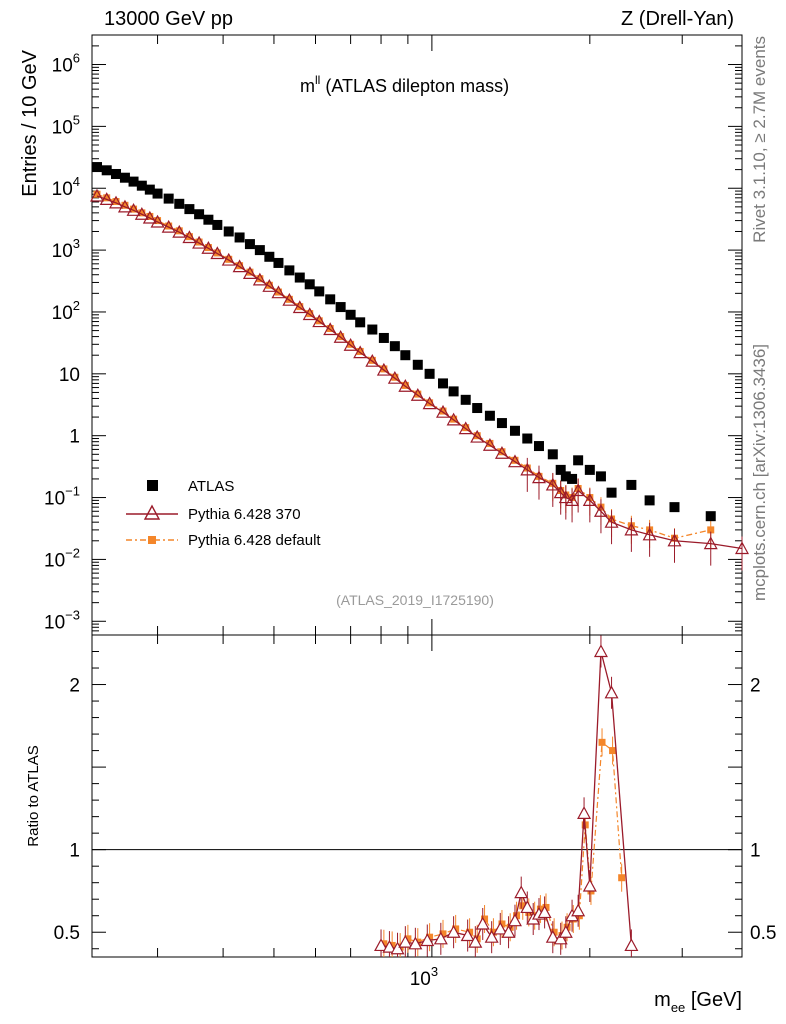  What do you see at coordinates (74, 686) in the screenshot?
I see `ratio-tick-label: 2` at bounding box center [74, 686].